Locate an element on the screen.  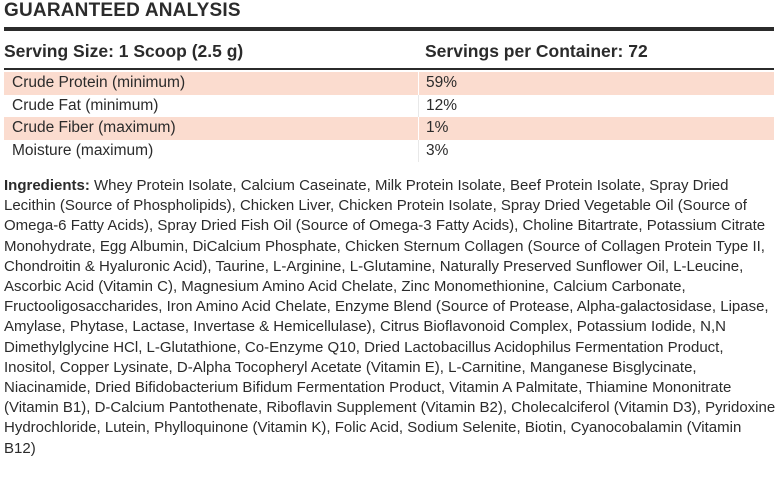
analysis-row-crude-protein: Crude Protein (minimum) 59% is located at coordinates (389, 83).